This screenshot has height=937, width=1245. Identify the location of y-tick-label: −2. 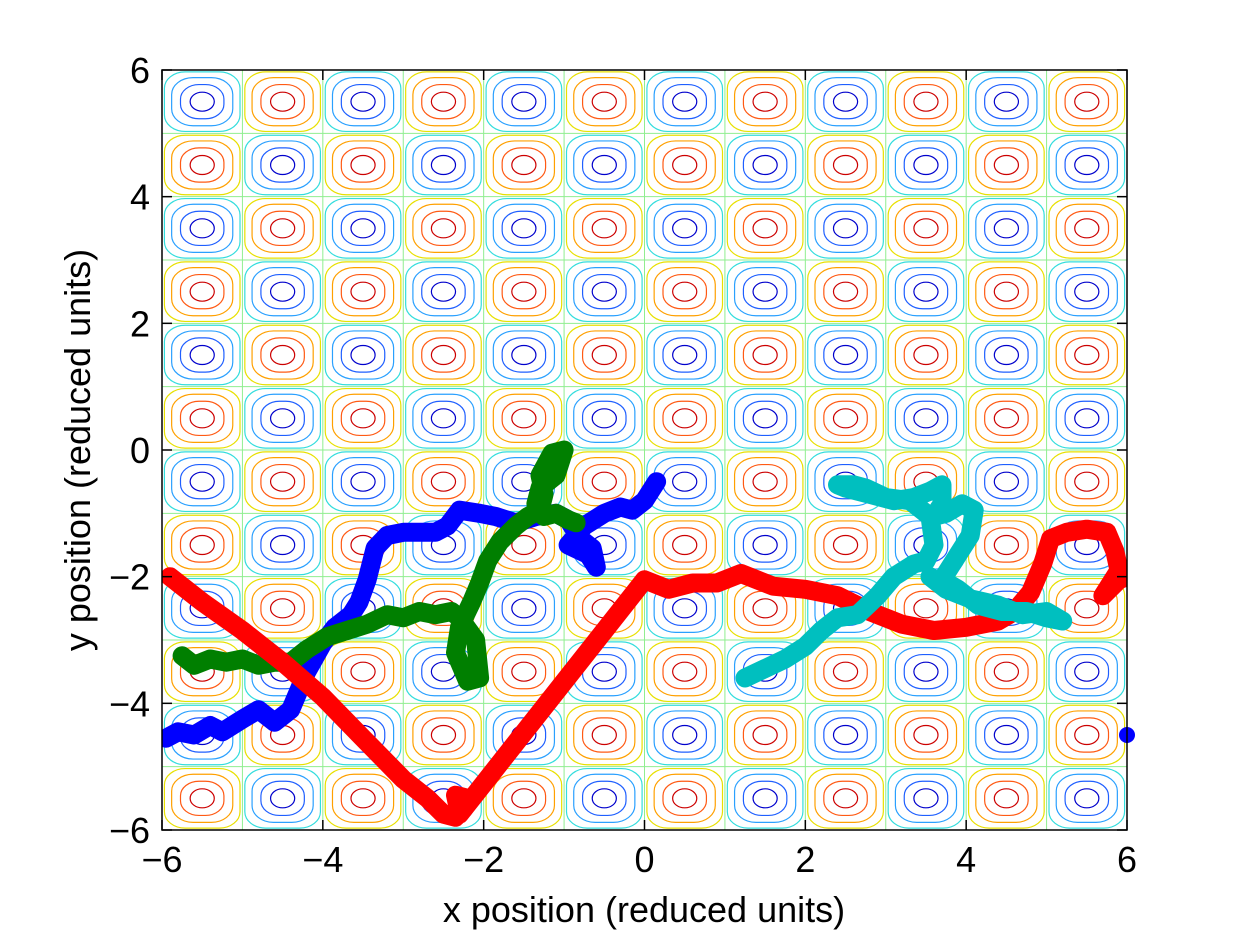
(129, 577).